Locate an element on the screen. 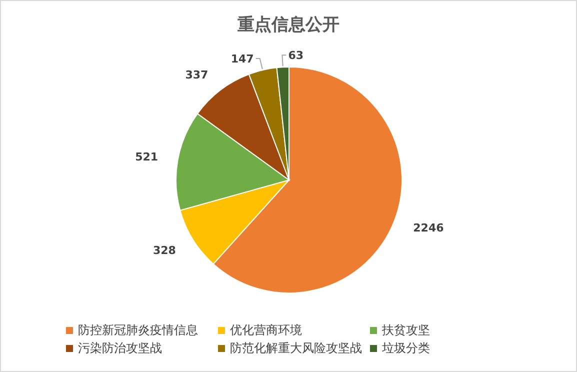 The height and width of the screenshot is (372, 577). data-label: 521 is located at coordinates (146, 157).